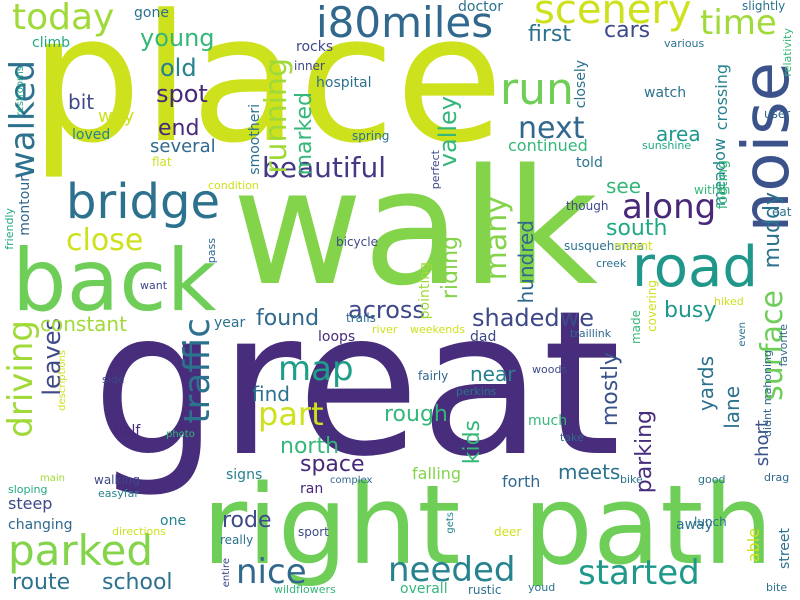  I want to click on word: marked, so click(304, 134).